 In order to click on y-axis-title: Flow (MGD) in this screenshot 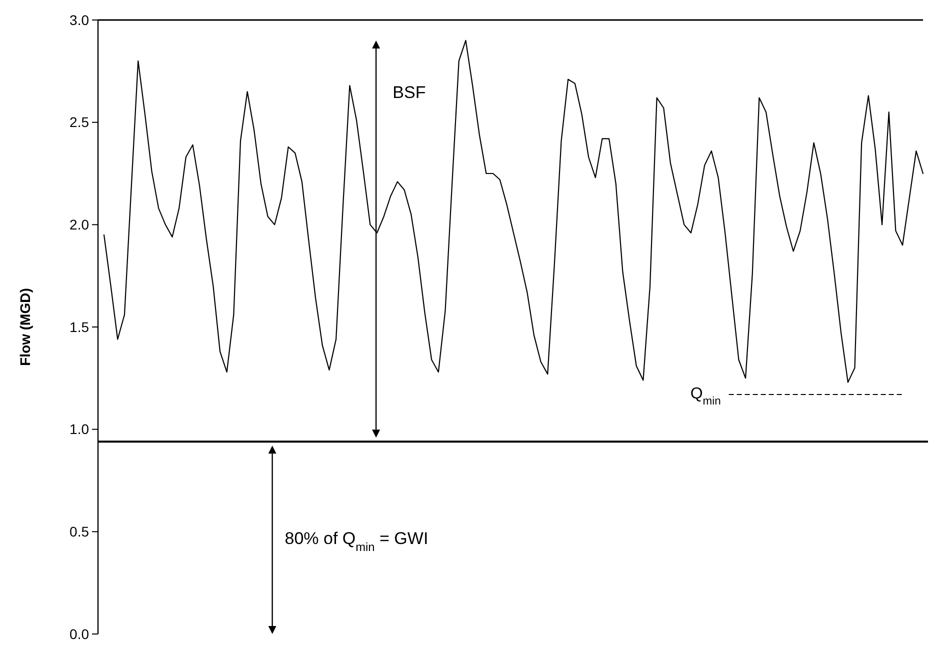, I will do `click(25, 327)`.